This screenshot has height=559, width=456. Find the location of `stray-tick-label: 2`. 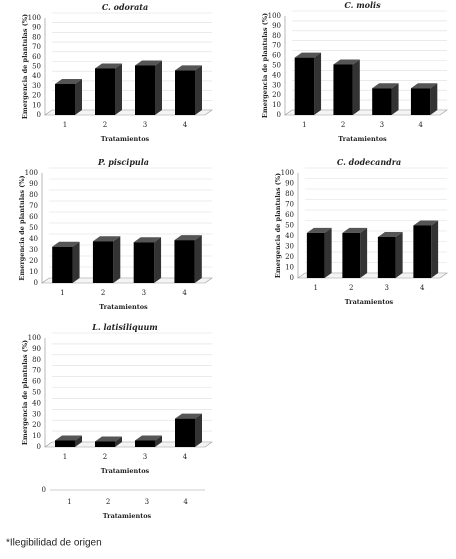

stray-tick-label: 2 is located at coordinates (108, 502).